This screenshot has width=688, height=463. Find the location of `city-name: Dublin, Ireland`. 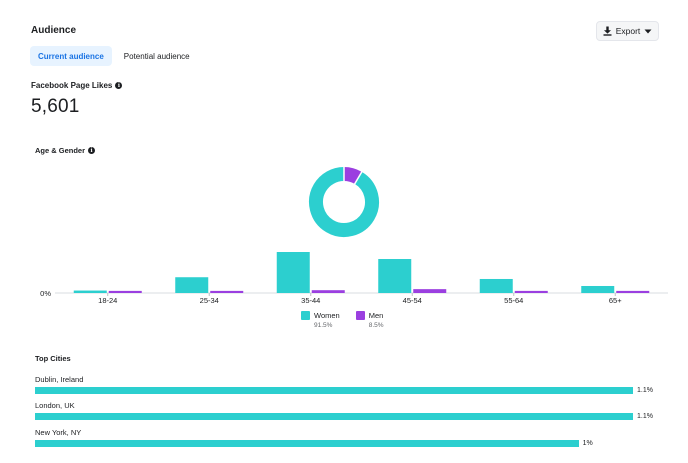

city-name: Dublin, Ireland is located at coordinates (59, 379).